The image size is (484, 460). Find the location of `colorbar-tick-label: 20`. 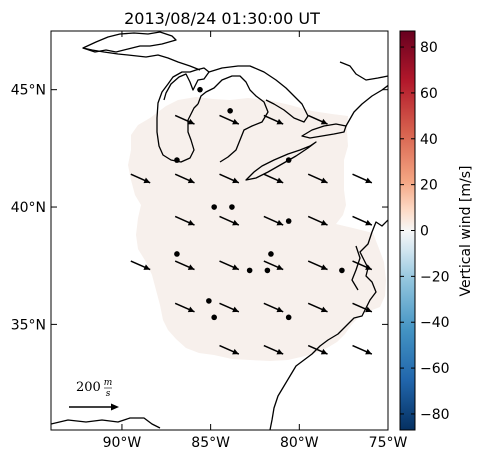

colorbar-tick-label: 20 is located at coordinates (429, 186).